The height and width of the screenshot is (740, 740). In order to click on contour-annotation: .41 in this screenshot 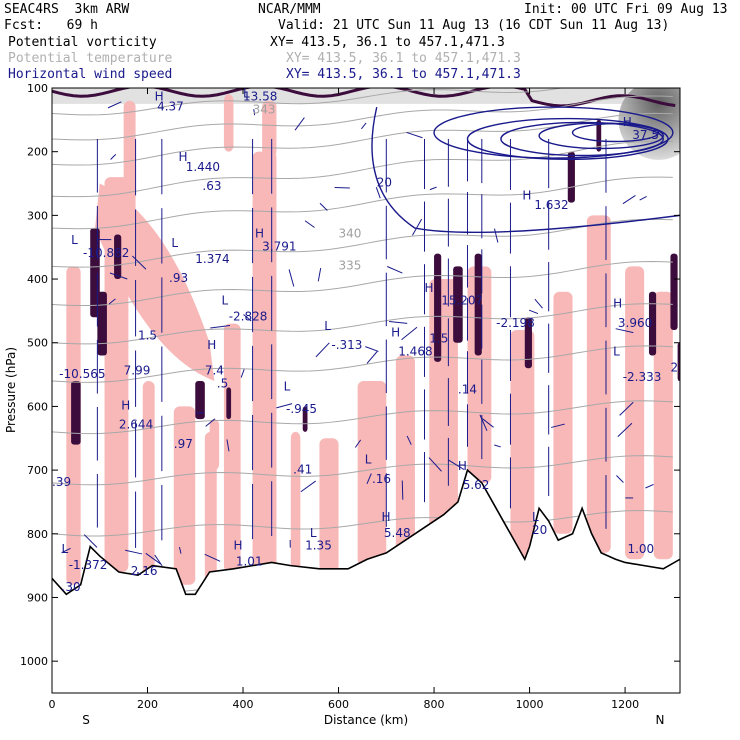, I will do `click(302, 469)`.